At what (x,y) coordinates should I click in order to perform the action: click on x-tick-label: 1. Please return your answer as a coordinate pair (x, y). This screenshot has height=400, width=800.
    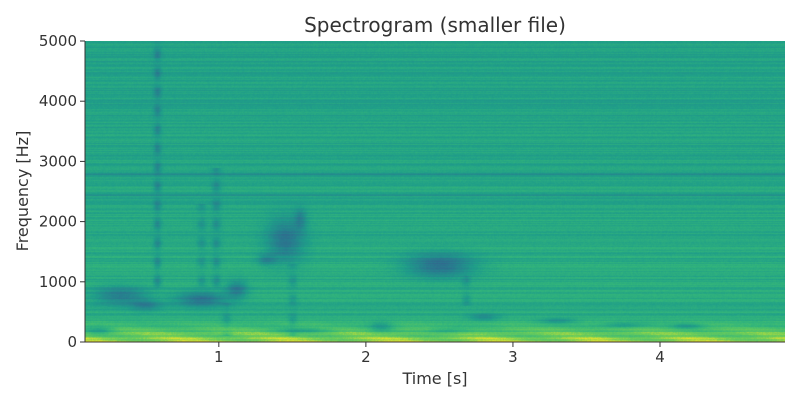
    Looking at the image, I should click on (219, 357).